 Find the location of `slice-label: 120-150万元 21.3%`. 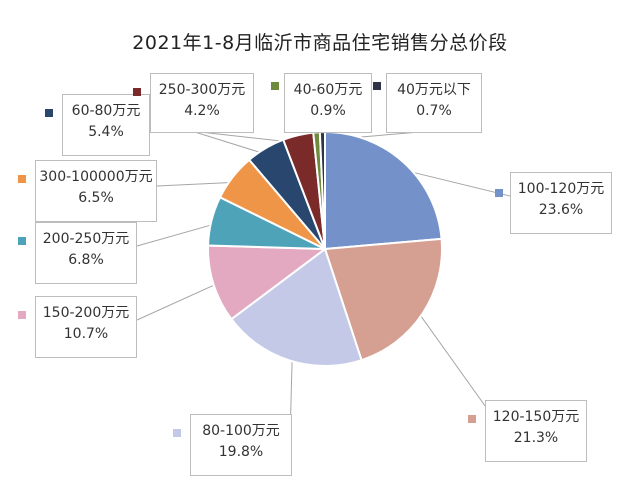

slice-label: 120-150万元 21.3% is located at coordinates (527, 431).